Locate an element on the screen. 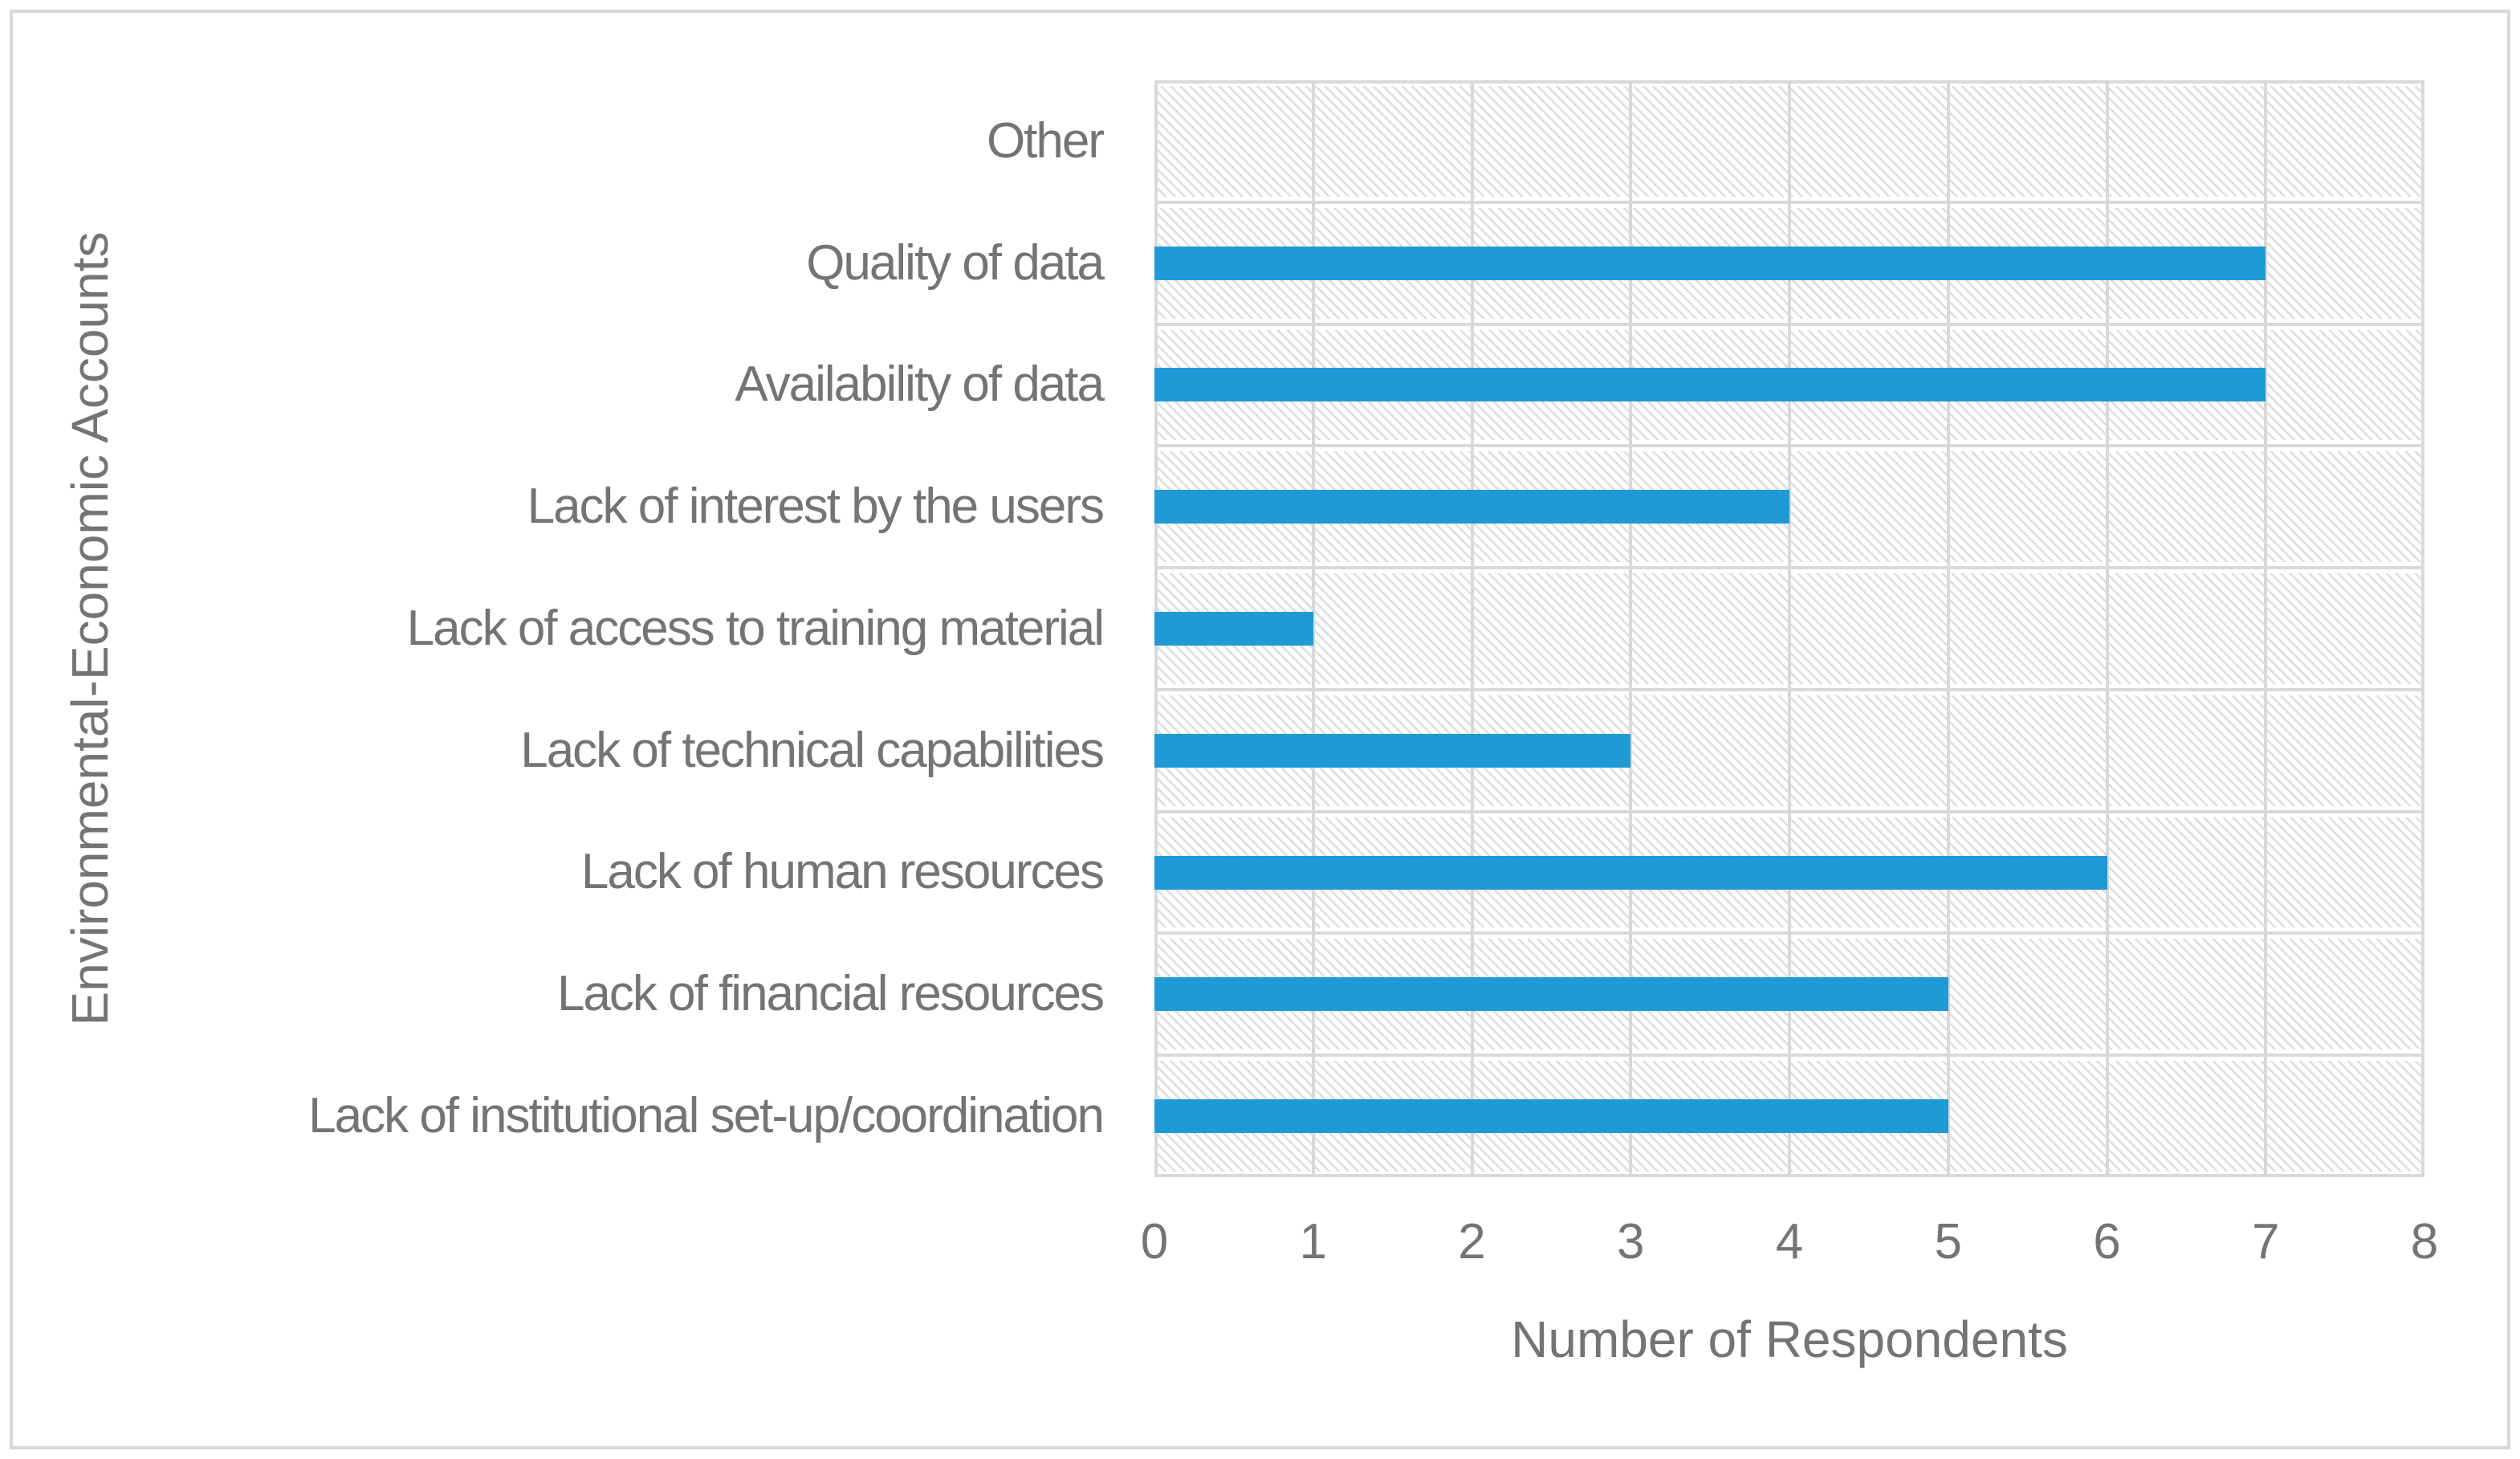  x-tick-label: 4 is located at coordinates (1789, 1241).